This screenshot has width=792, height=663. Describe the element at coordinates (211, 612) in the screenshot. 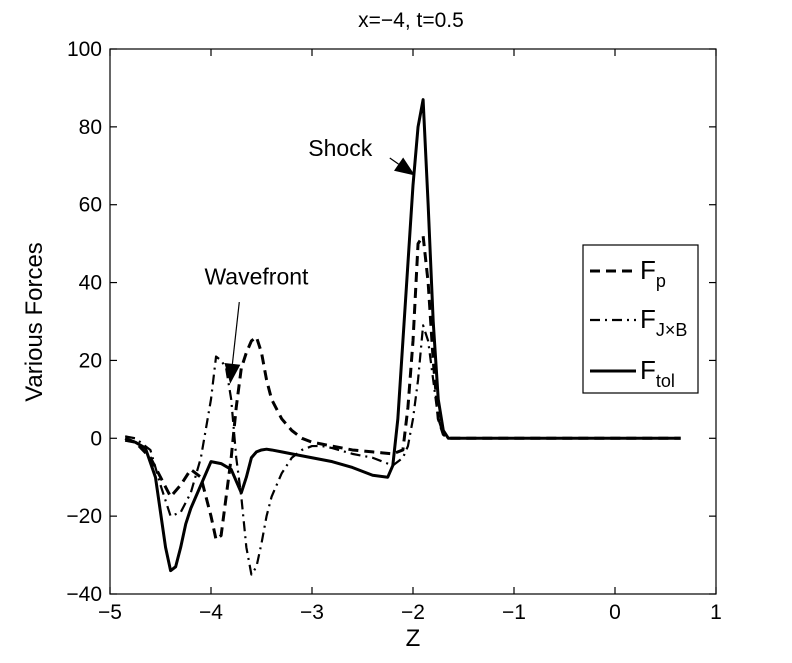

I see `x-tick-label: −4` at that location.